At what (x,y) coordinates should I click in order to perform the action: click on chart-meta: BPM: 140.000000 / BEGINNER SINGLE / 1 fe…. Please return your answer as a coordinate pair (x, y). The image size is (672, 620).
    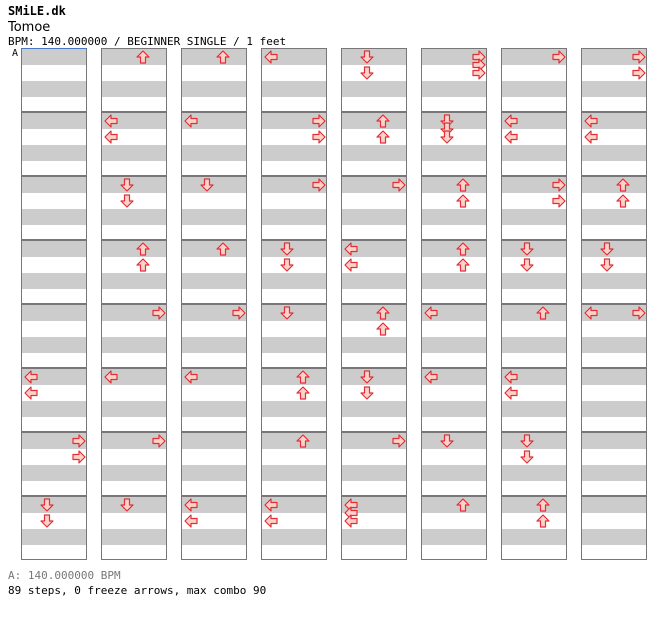
    Looking at the image, I should click on (147, 41).